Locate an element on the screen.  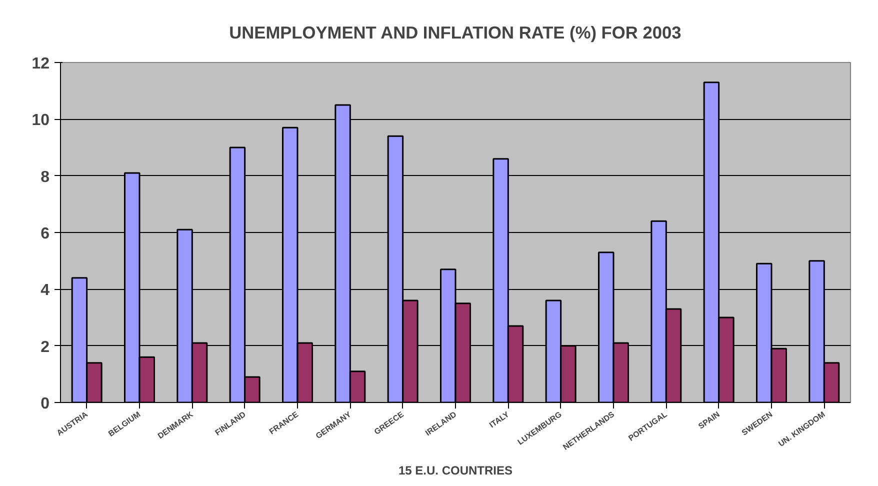
y-tick-label: 10 is located at coordinates (41, 121).